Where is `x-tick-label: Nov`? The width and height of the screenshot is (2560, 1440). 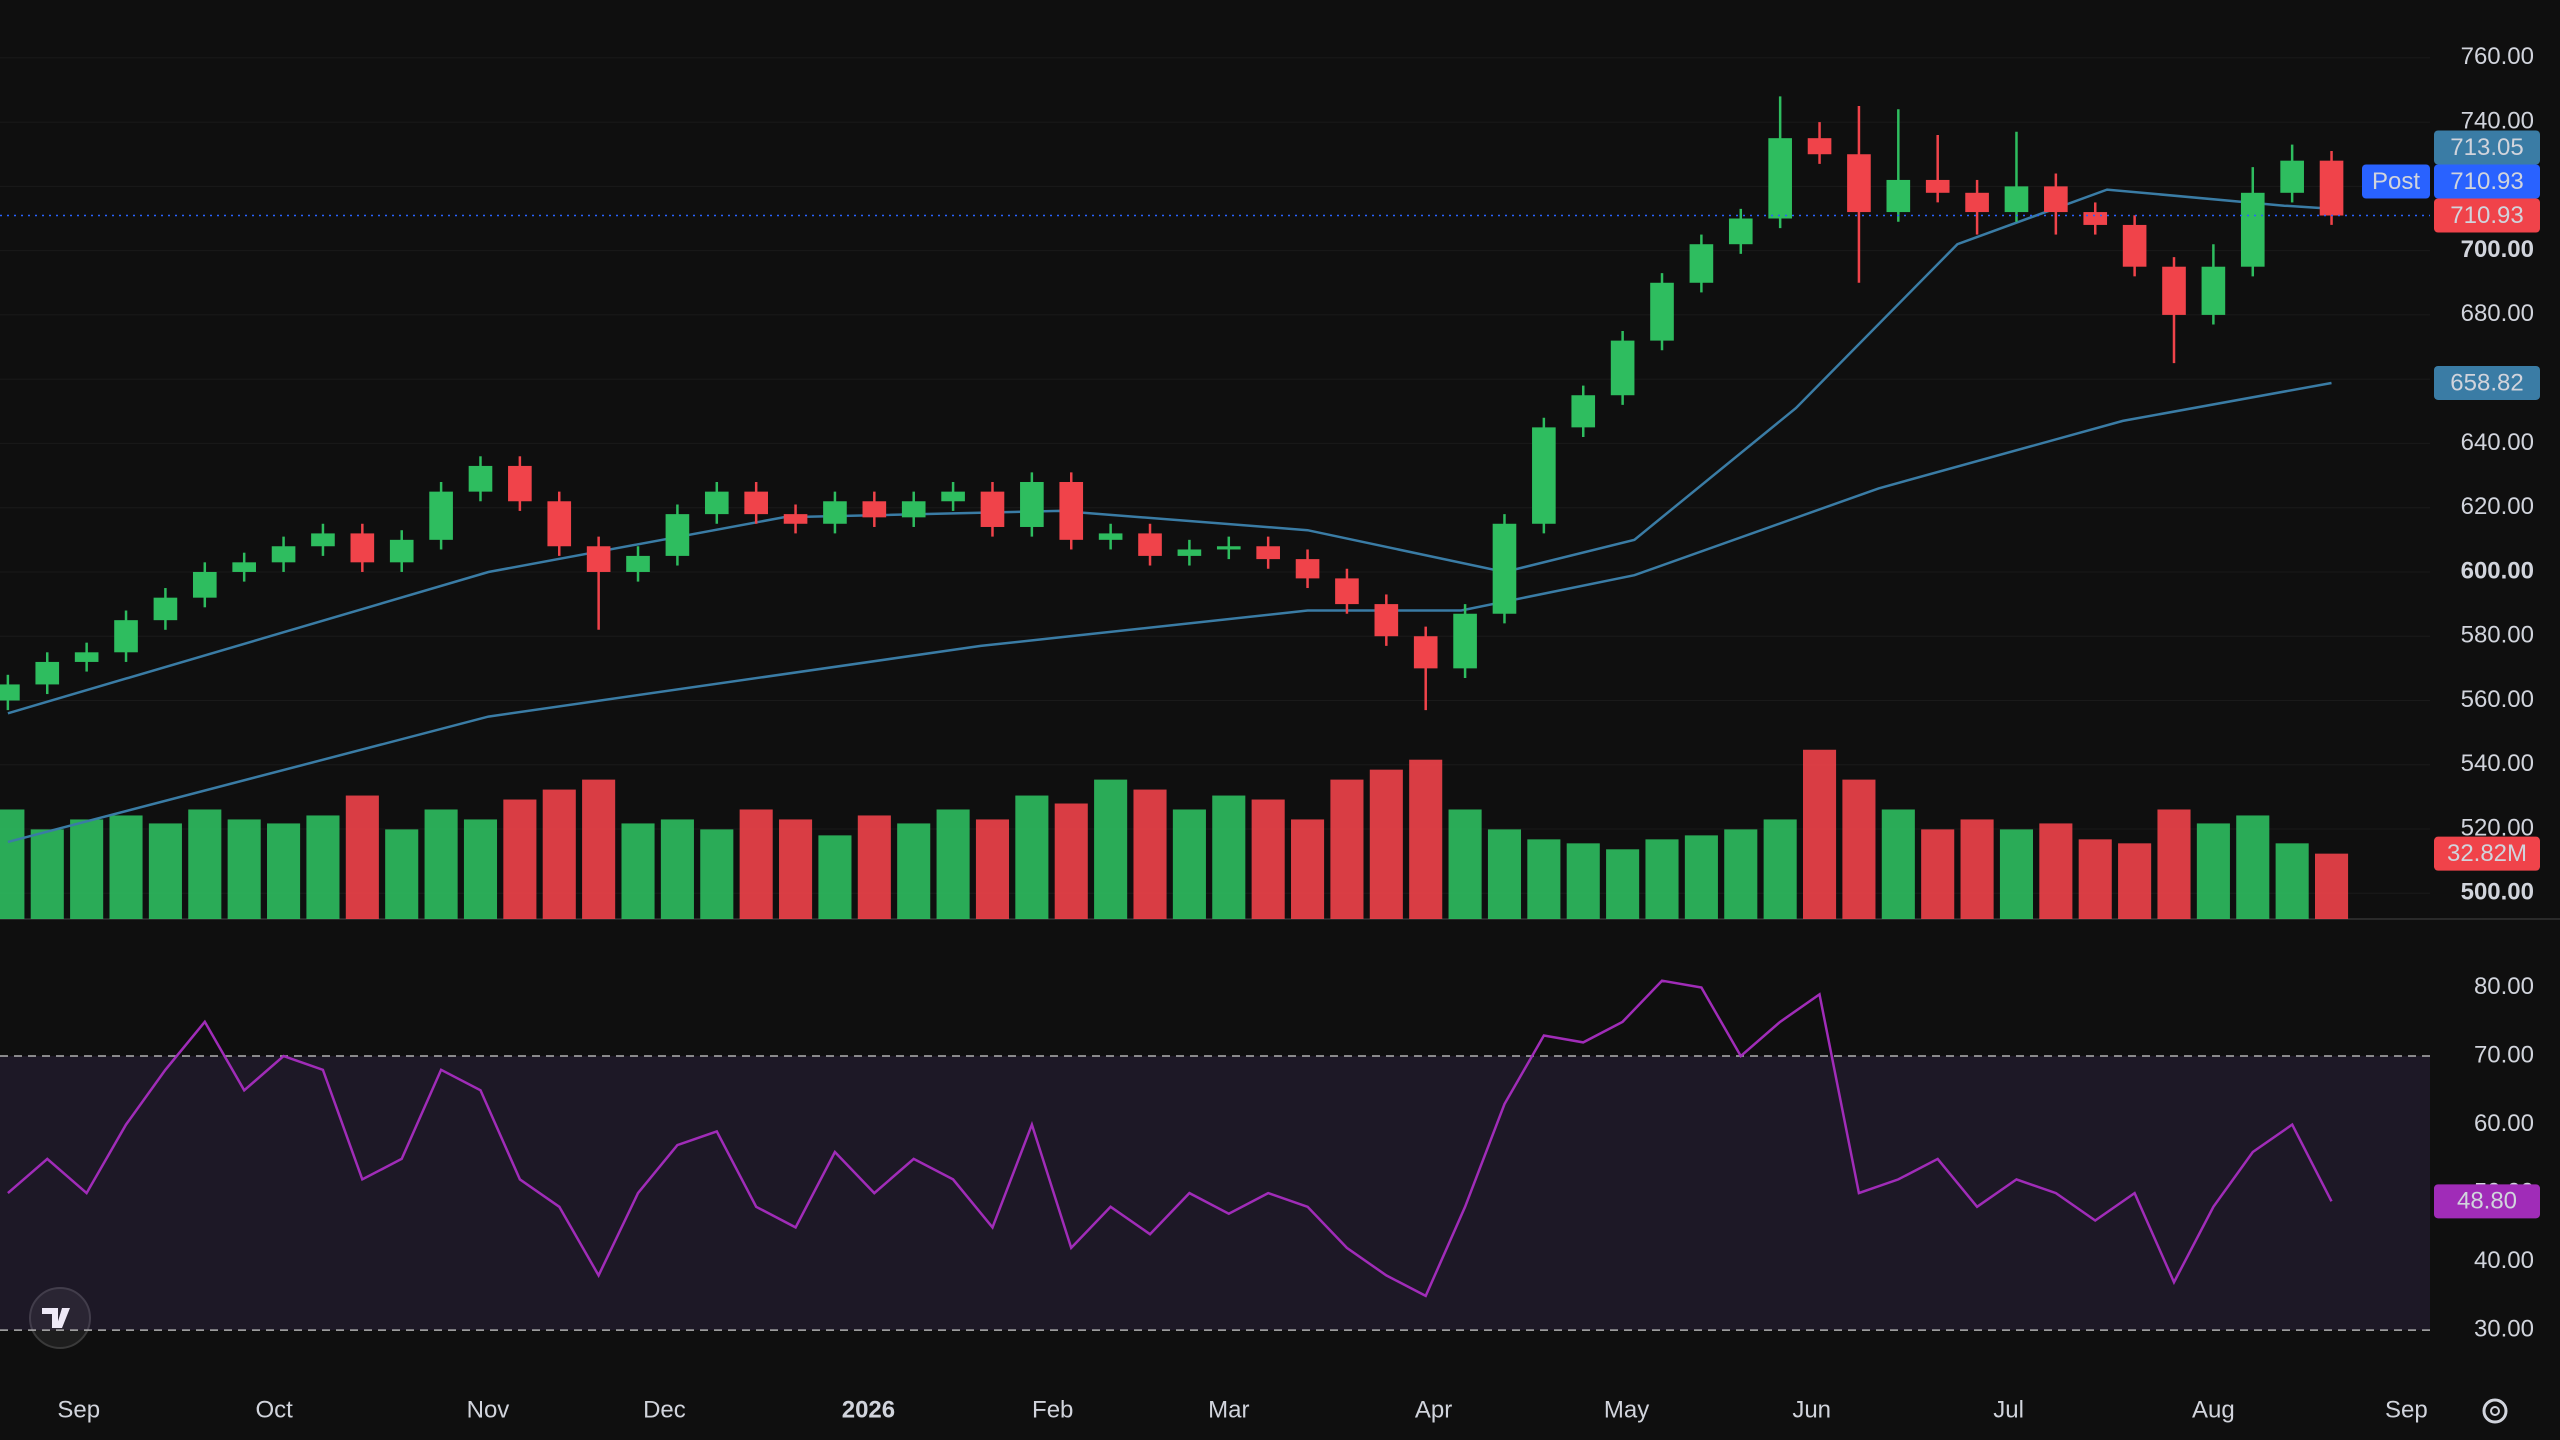 x-tick-label: Nov is located at coordinates (488, 1409).